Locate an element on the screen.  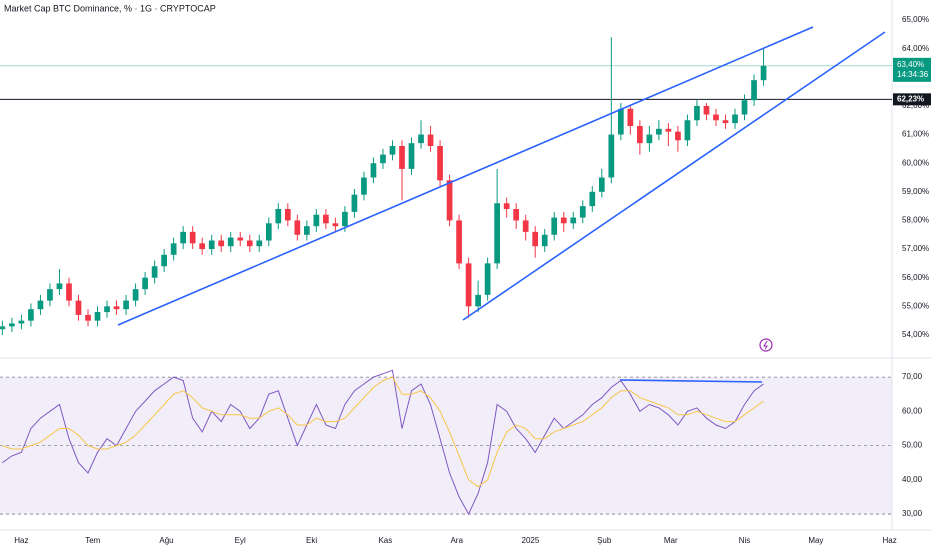
x-tick-label: Eki is located at coordinates (311, 540).